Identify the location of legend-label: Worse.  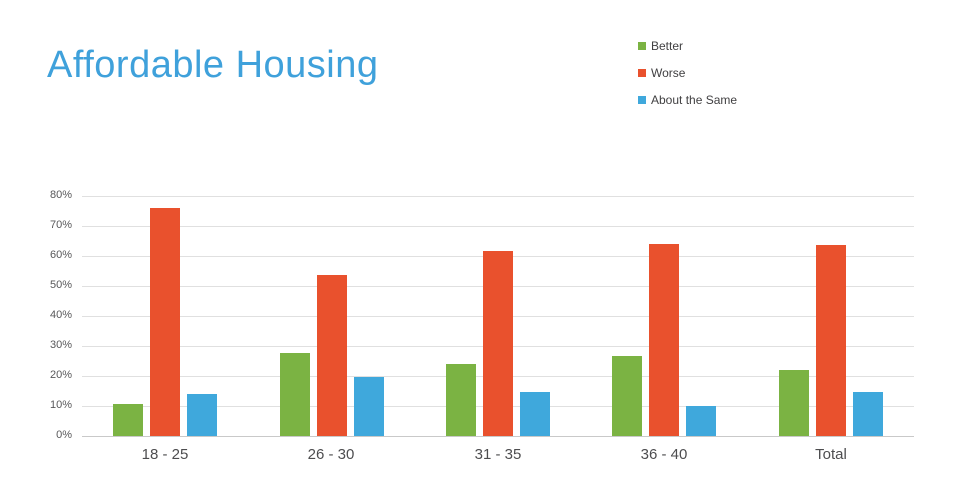
(668, 73).